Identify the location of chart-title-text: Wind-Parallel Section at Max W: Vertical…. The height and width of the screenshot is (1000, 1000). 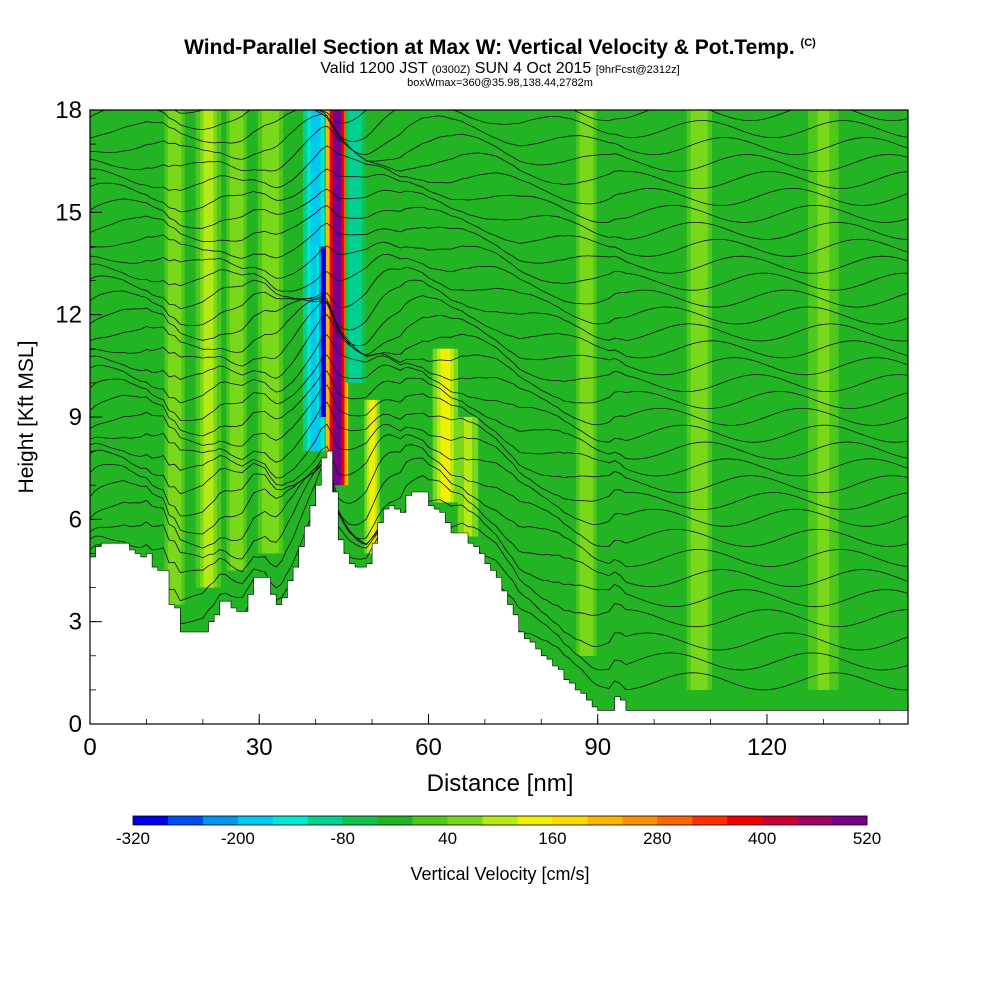
(489, 47).